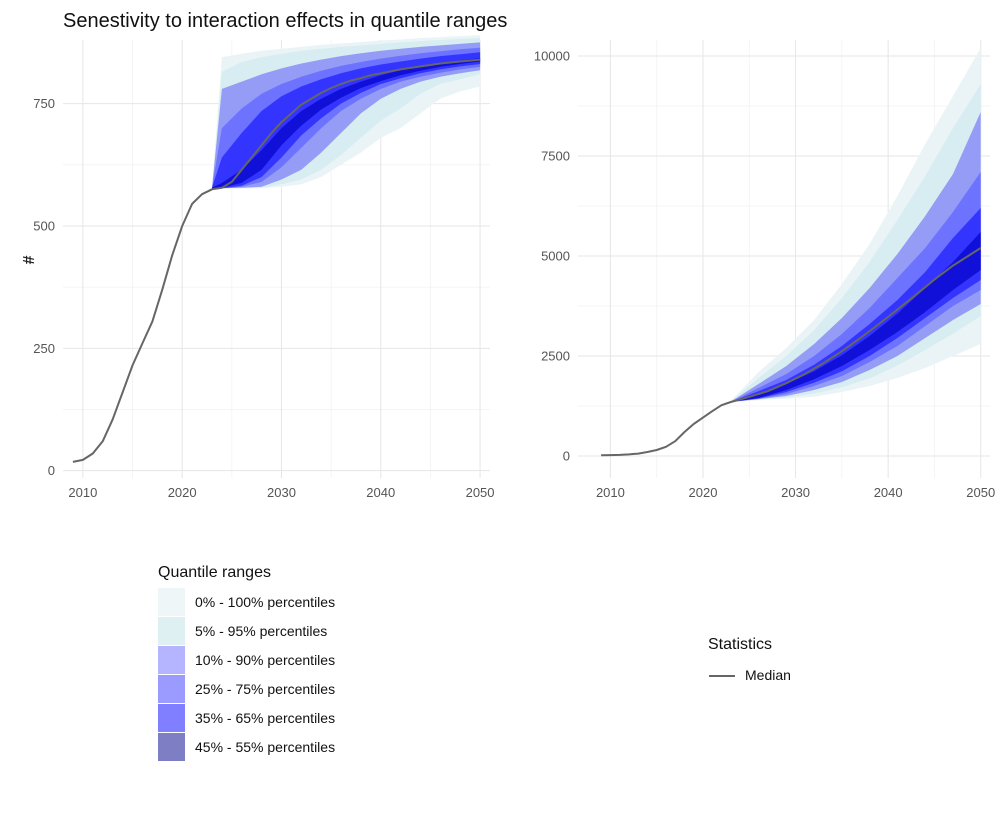  What do you see at coordinates (265, 602) in the screenshot?
I see `legend-label: 0% - 100% percentiles` at bounding box center [265, 602].